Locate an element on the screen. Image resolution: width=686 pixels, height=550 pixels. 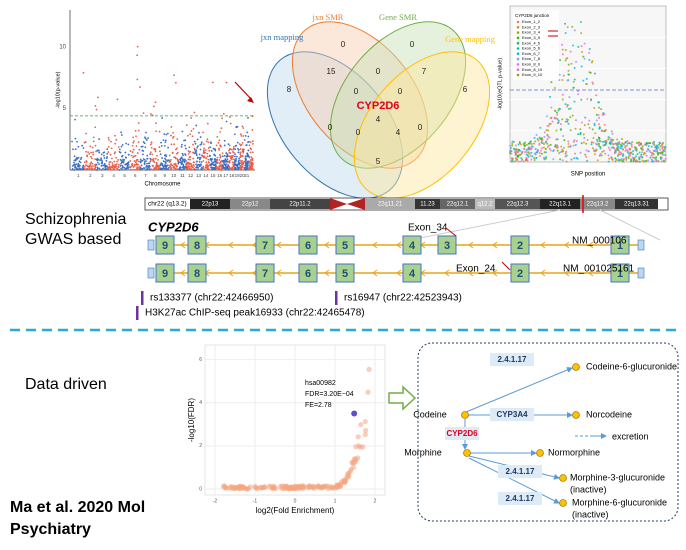
exon-number: 8 is located at coordinates (197, 274).